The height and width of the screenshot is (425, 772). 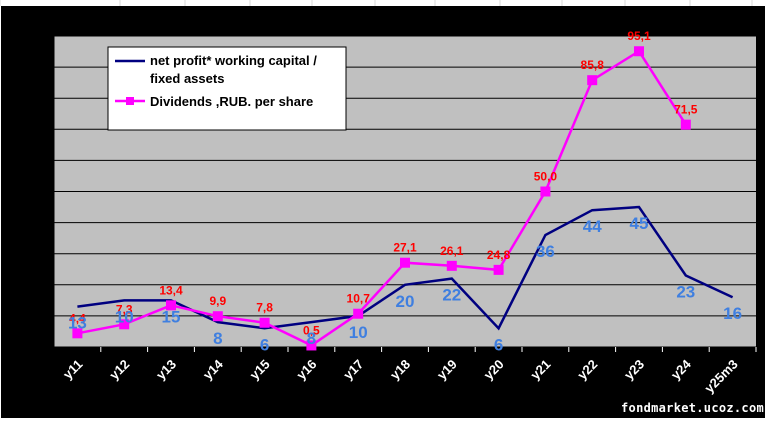 I want to click on profit-data-label: 16, so click(x=732, y=313).